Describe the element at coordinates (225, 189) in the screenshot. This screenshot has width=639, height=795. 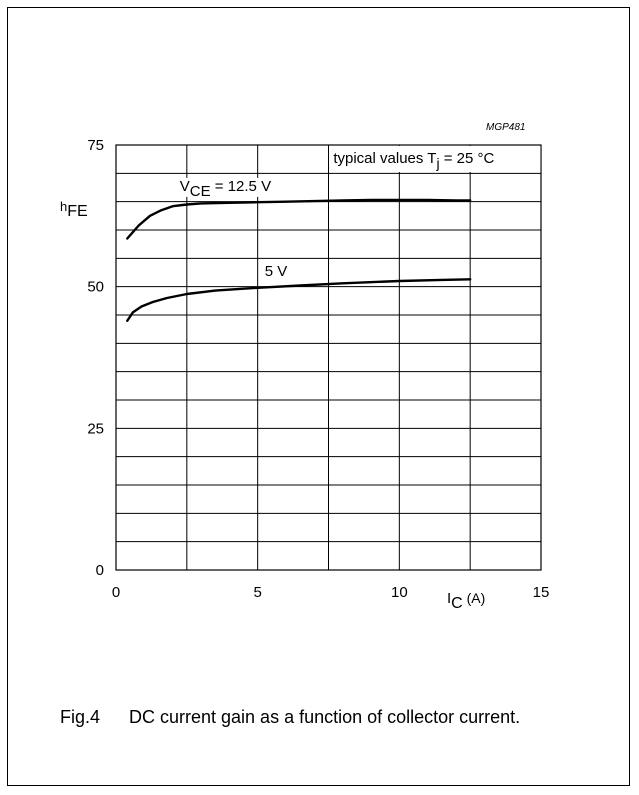
I see `series-label-vce: VCE = 12.5 V` at that location.